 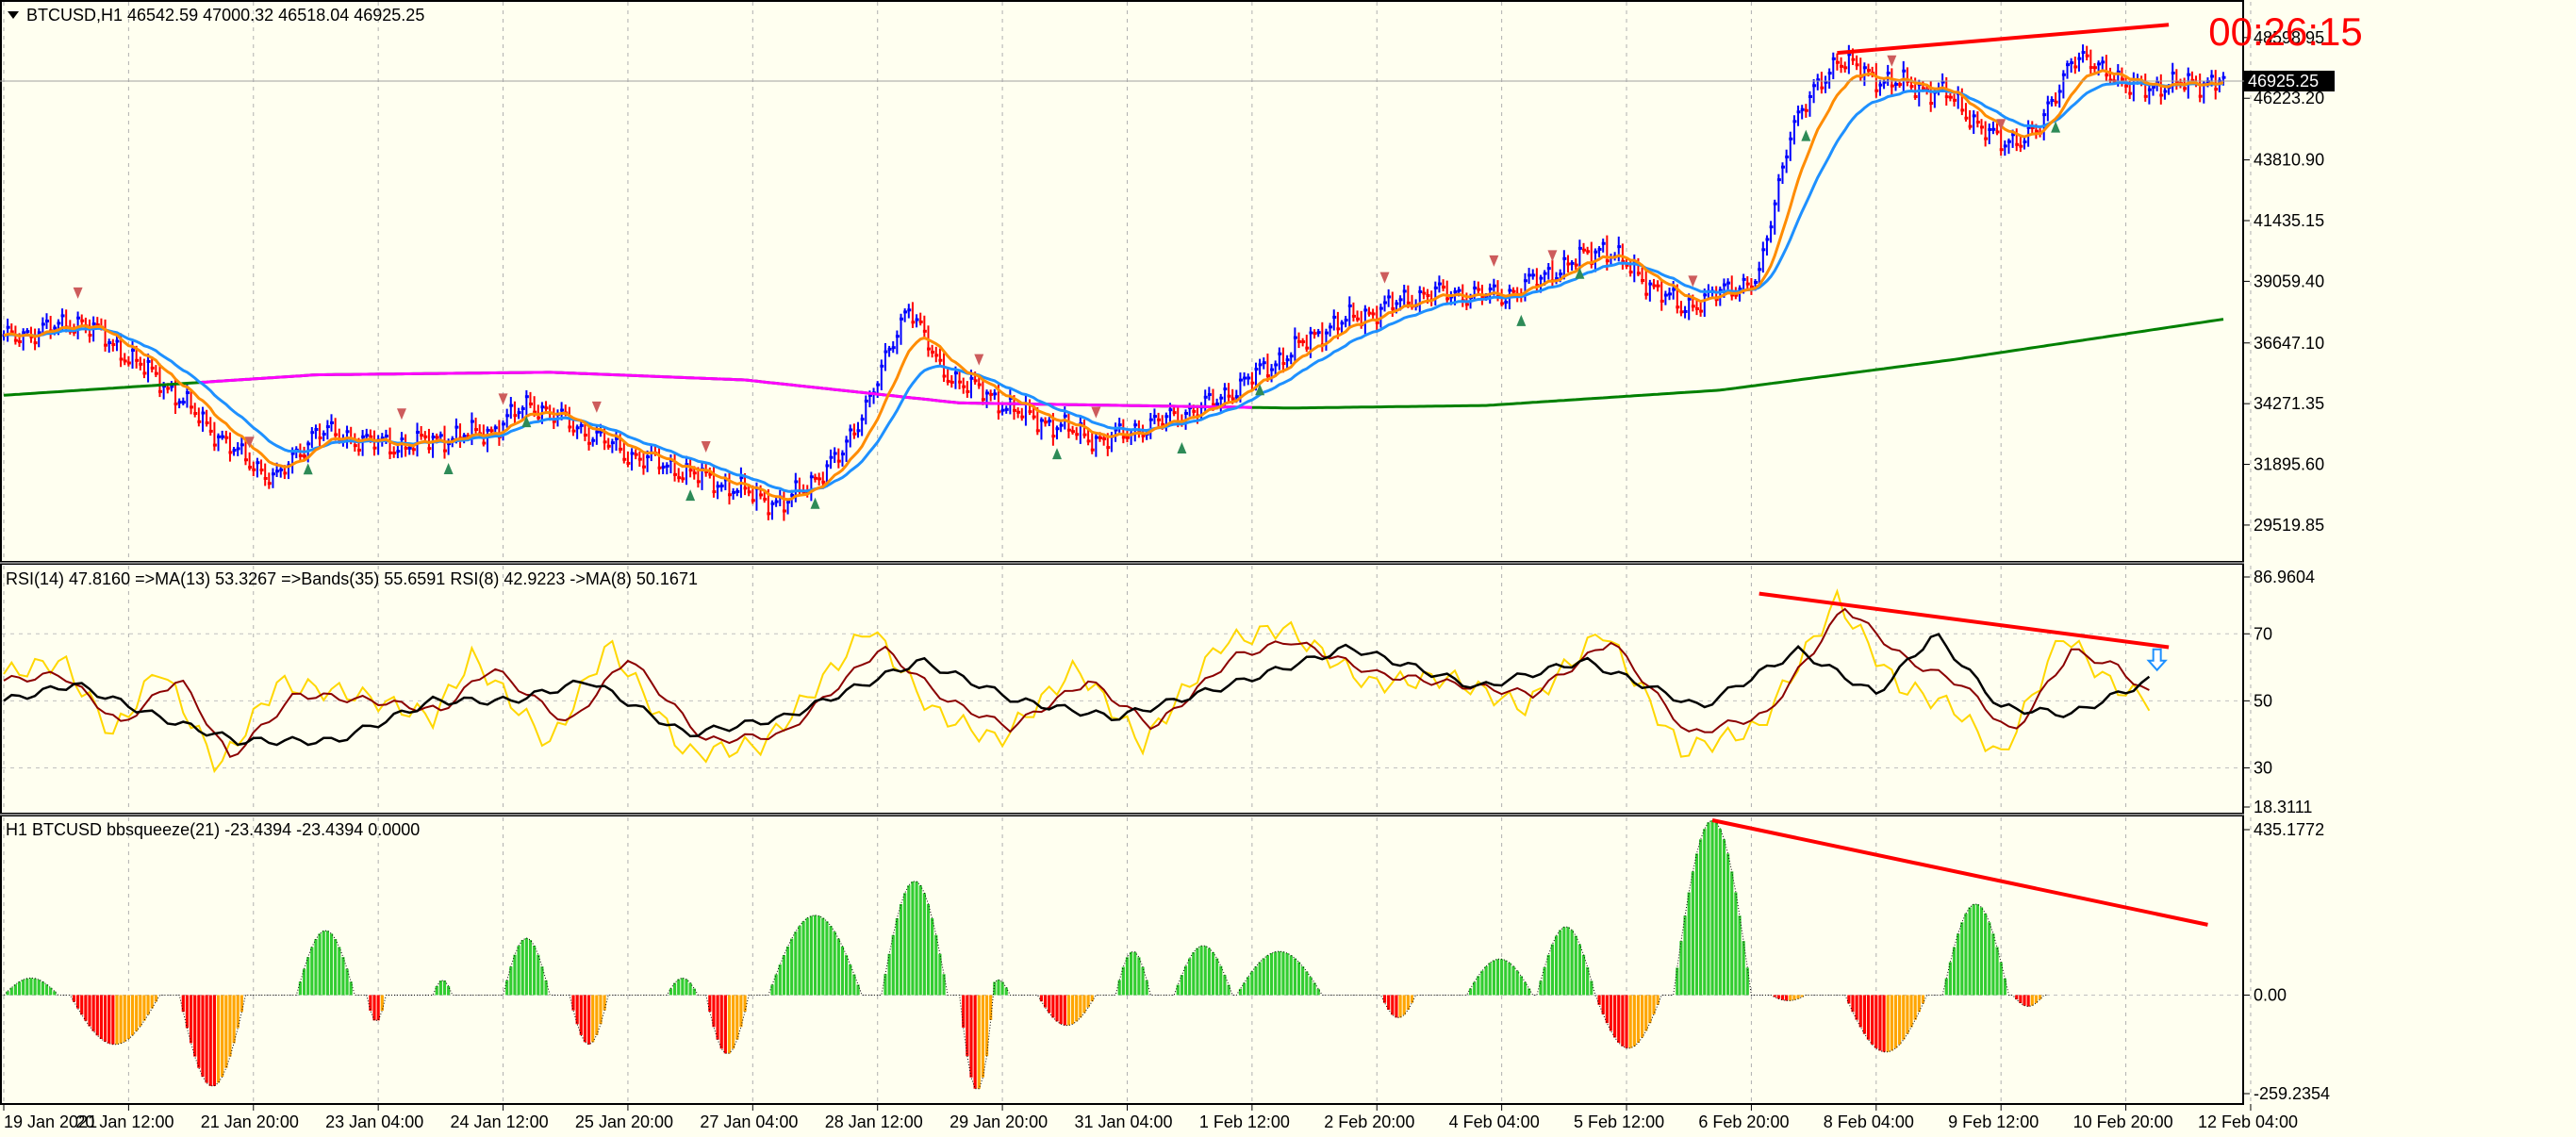 What do you see at coordinates (2123, 1121) in the screenshot?
I see `time-tick-label: 10 Feb 20:00` at bounding box center [2123, 1121].